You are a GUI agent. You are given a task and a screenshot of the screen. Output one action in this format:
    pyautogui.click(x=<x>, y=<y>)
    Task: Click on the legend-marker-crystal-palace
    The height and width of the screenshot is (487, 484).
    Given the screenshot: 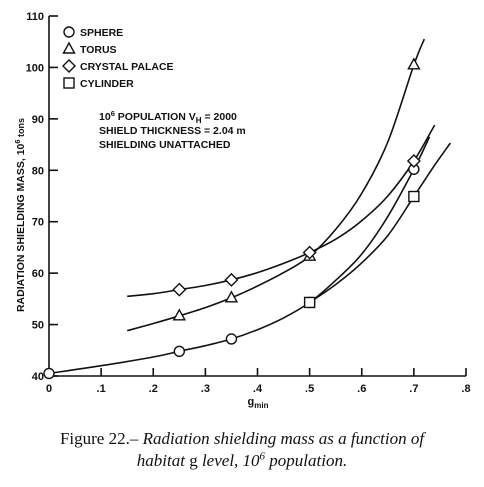 What is the action you would take?
    pyautogui.click(x=69, y=66)
    